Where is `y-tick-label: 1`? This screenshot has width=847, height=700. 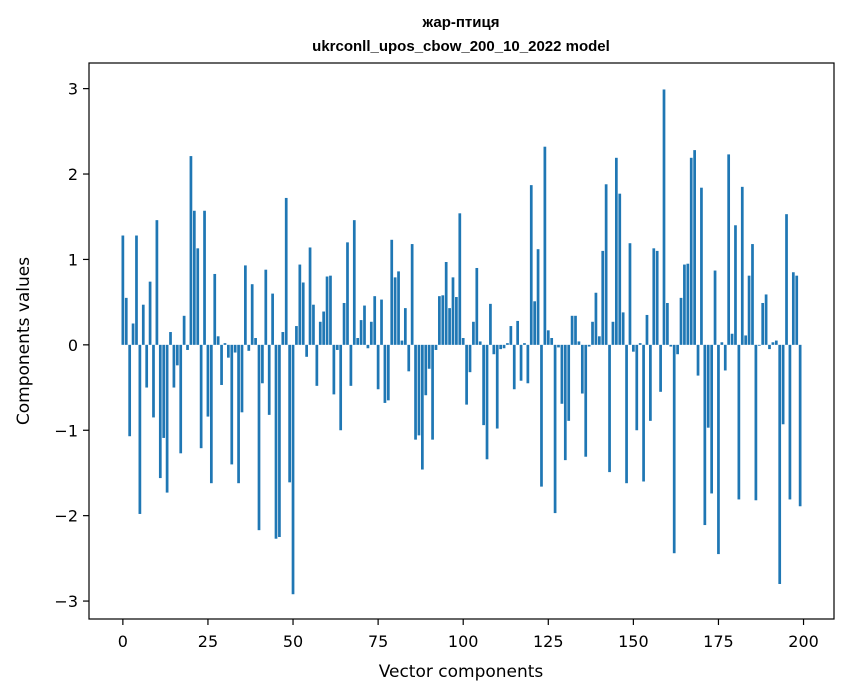 y-tick-label: 1 is located at coordinates (73, 259).